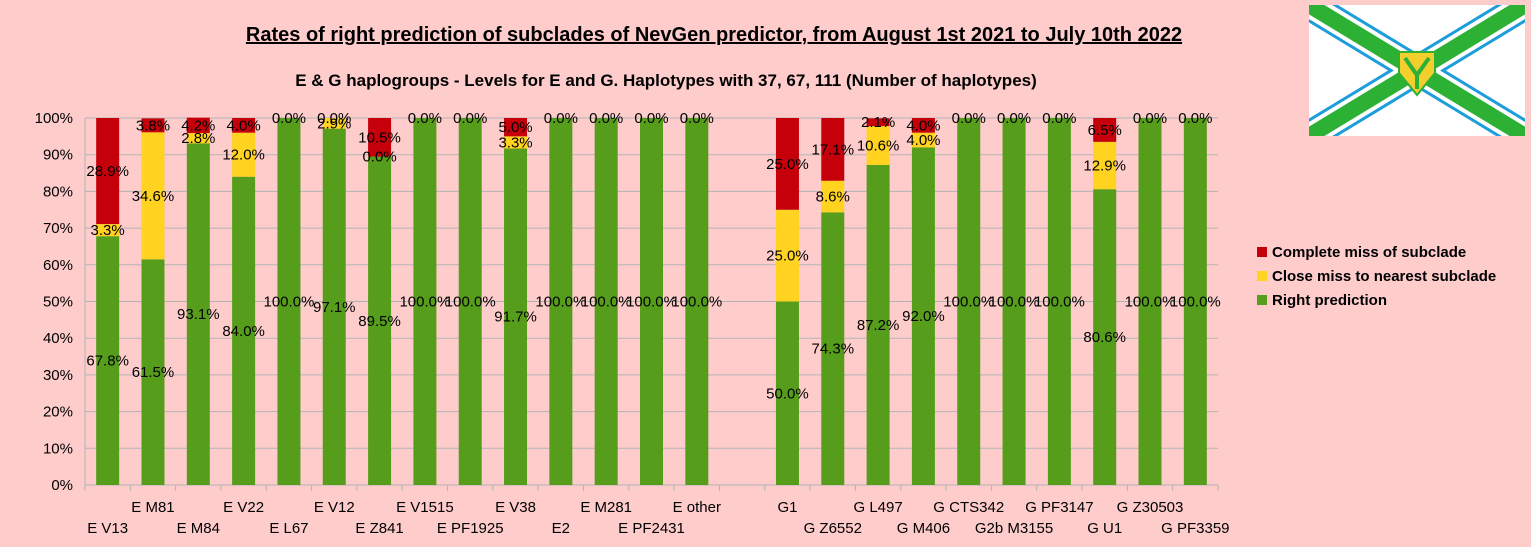 The width and height of the screenshot is (1531, 547). I want to click on data-label: 25.0%, so click(787, 256).